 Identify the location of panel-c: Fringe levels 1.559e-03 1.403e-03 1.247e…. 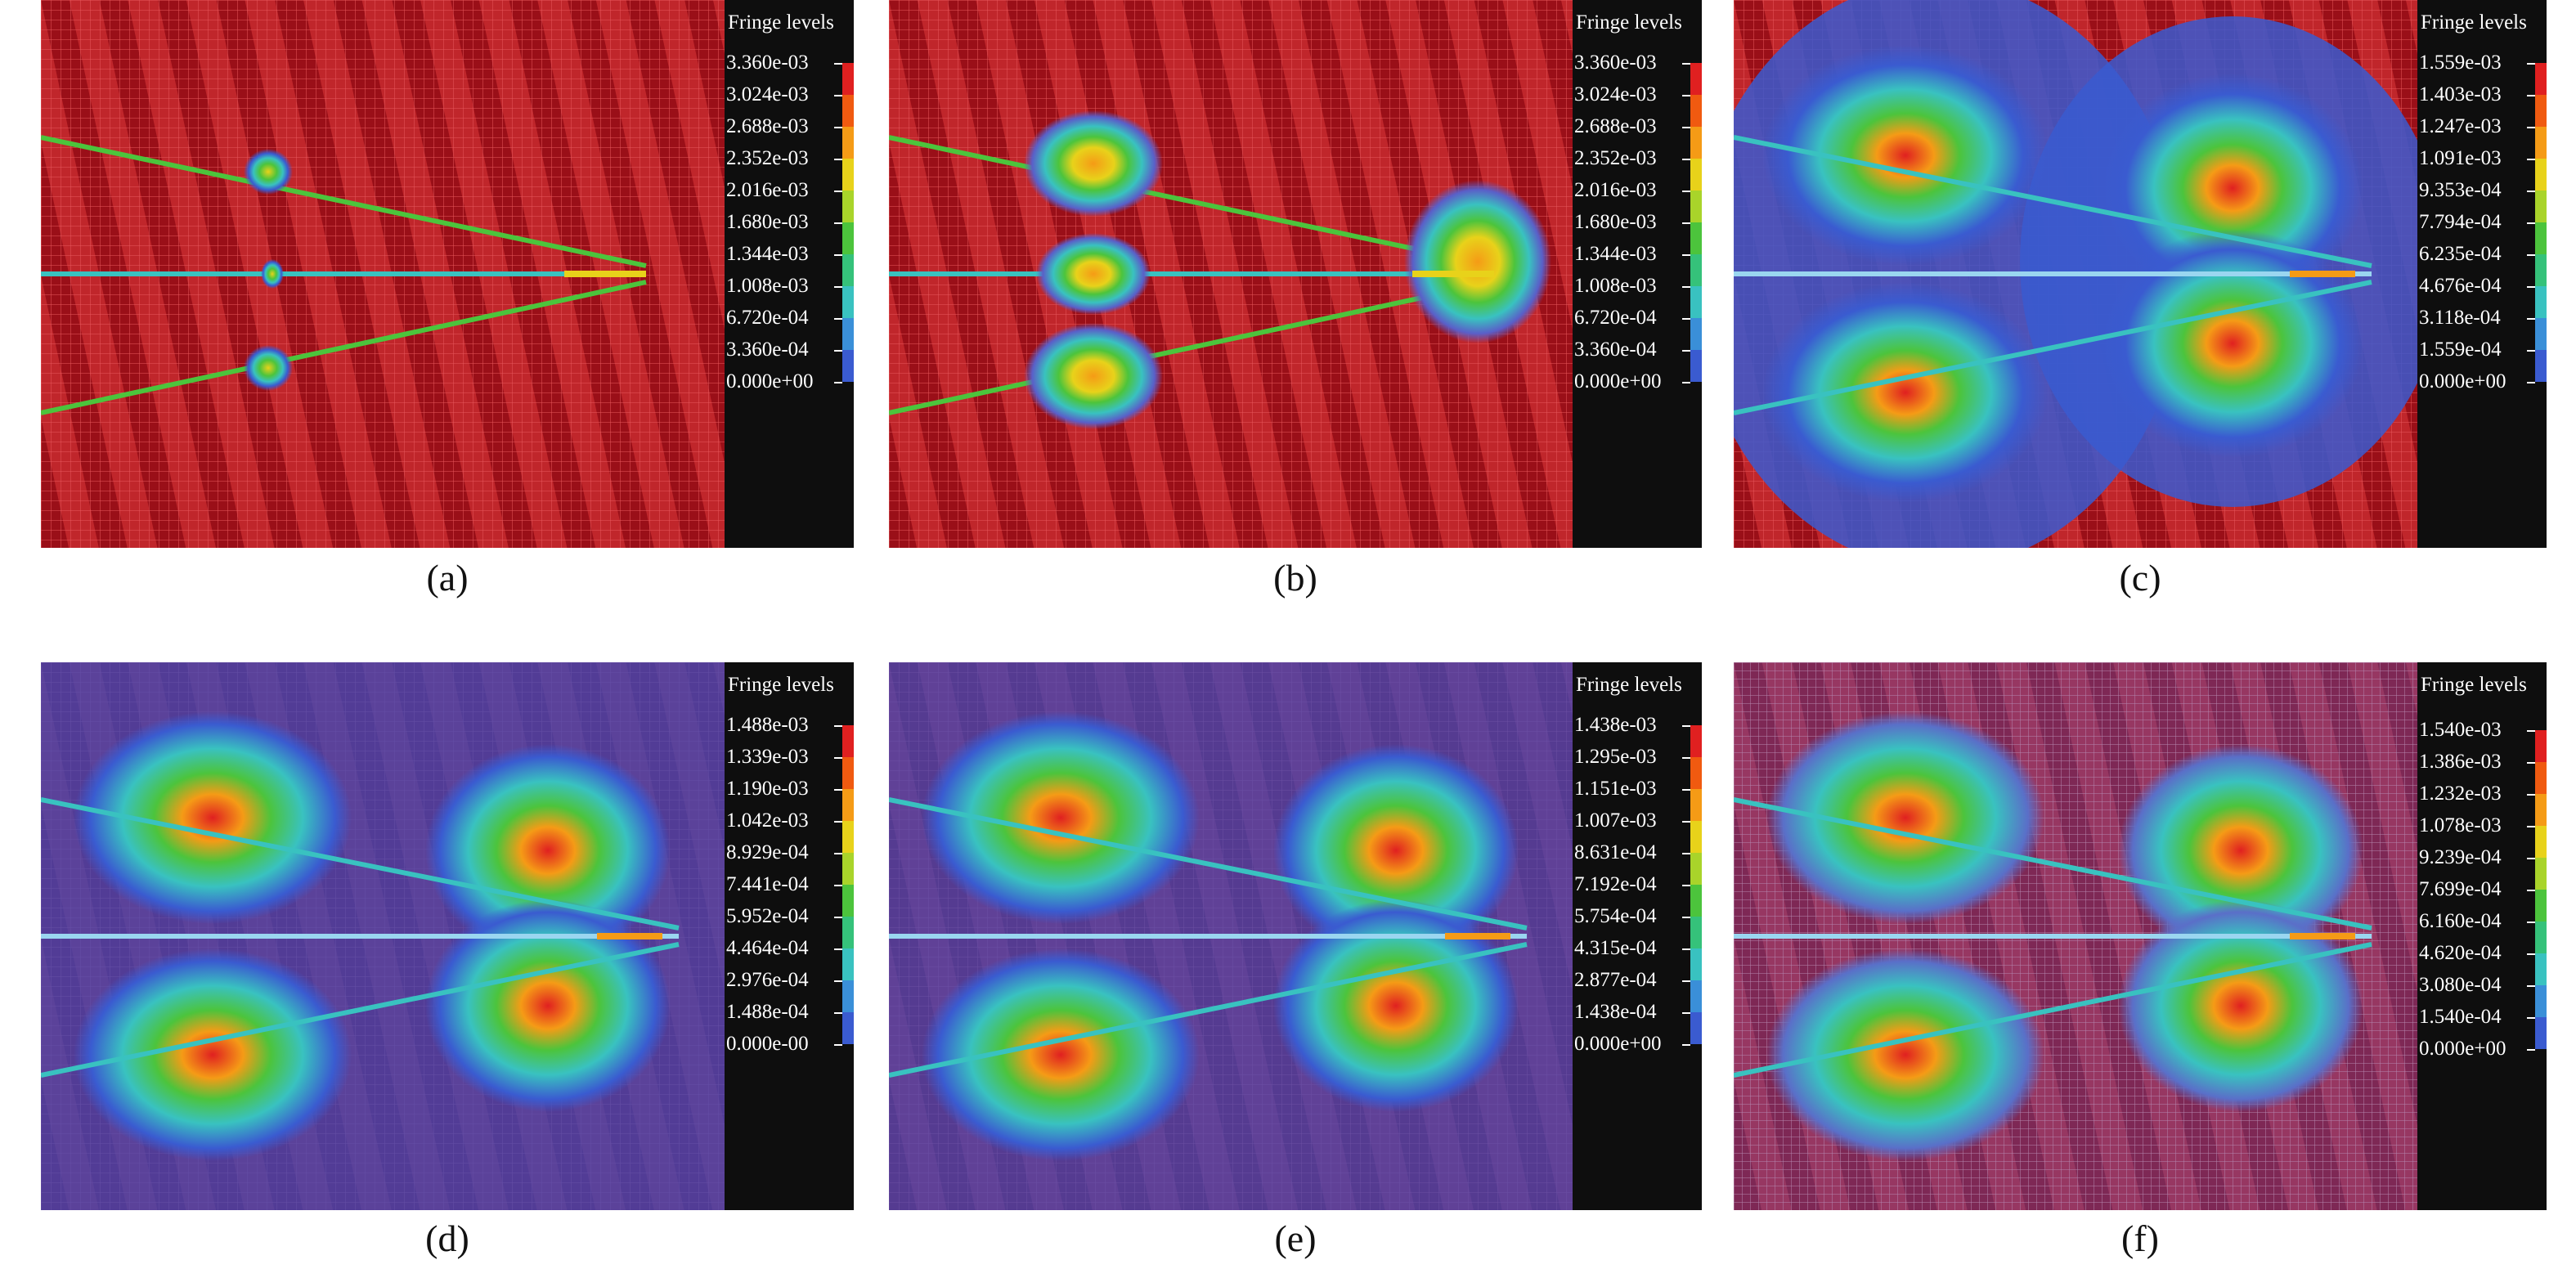
(2141, 274).